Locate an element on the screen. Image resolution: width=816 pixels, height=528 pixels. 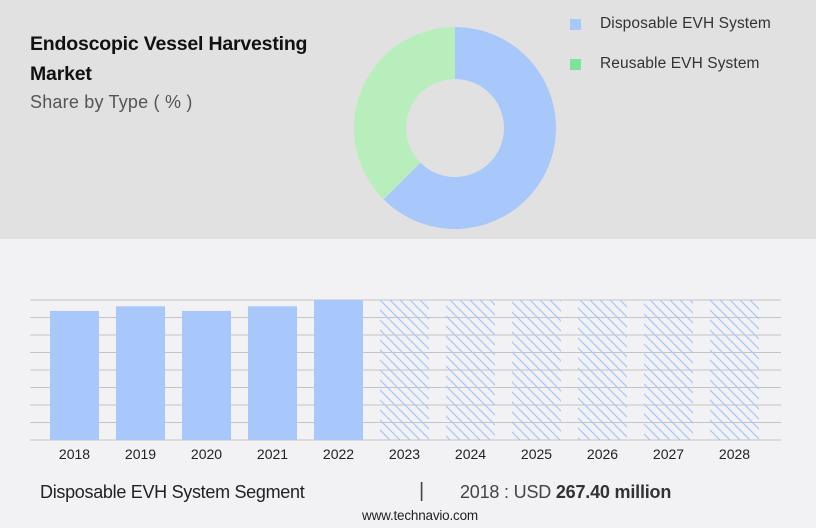
legend-label-reusable: Reusable EVH System is located at coordinates (680, 63).